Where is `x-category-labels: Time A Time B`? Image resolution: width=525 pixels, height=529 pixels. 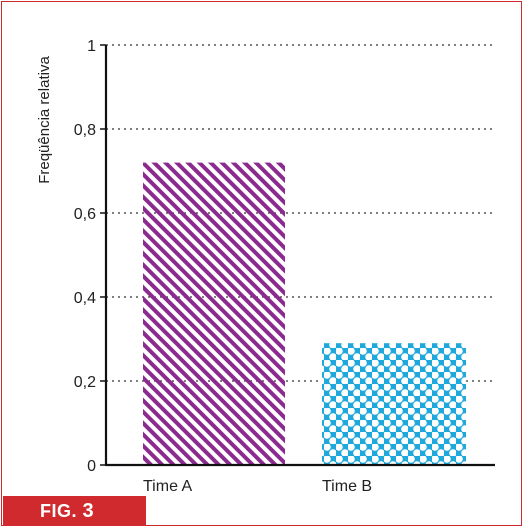
x-category-labels: Time A Time B is located at coordinates (257, 486).